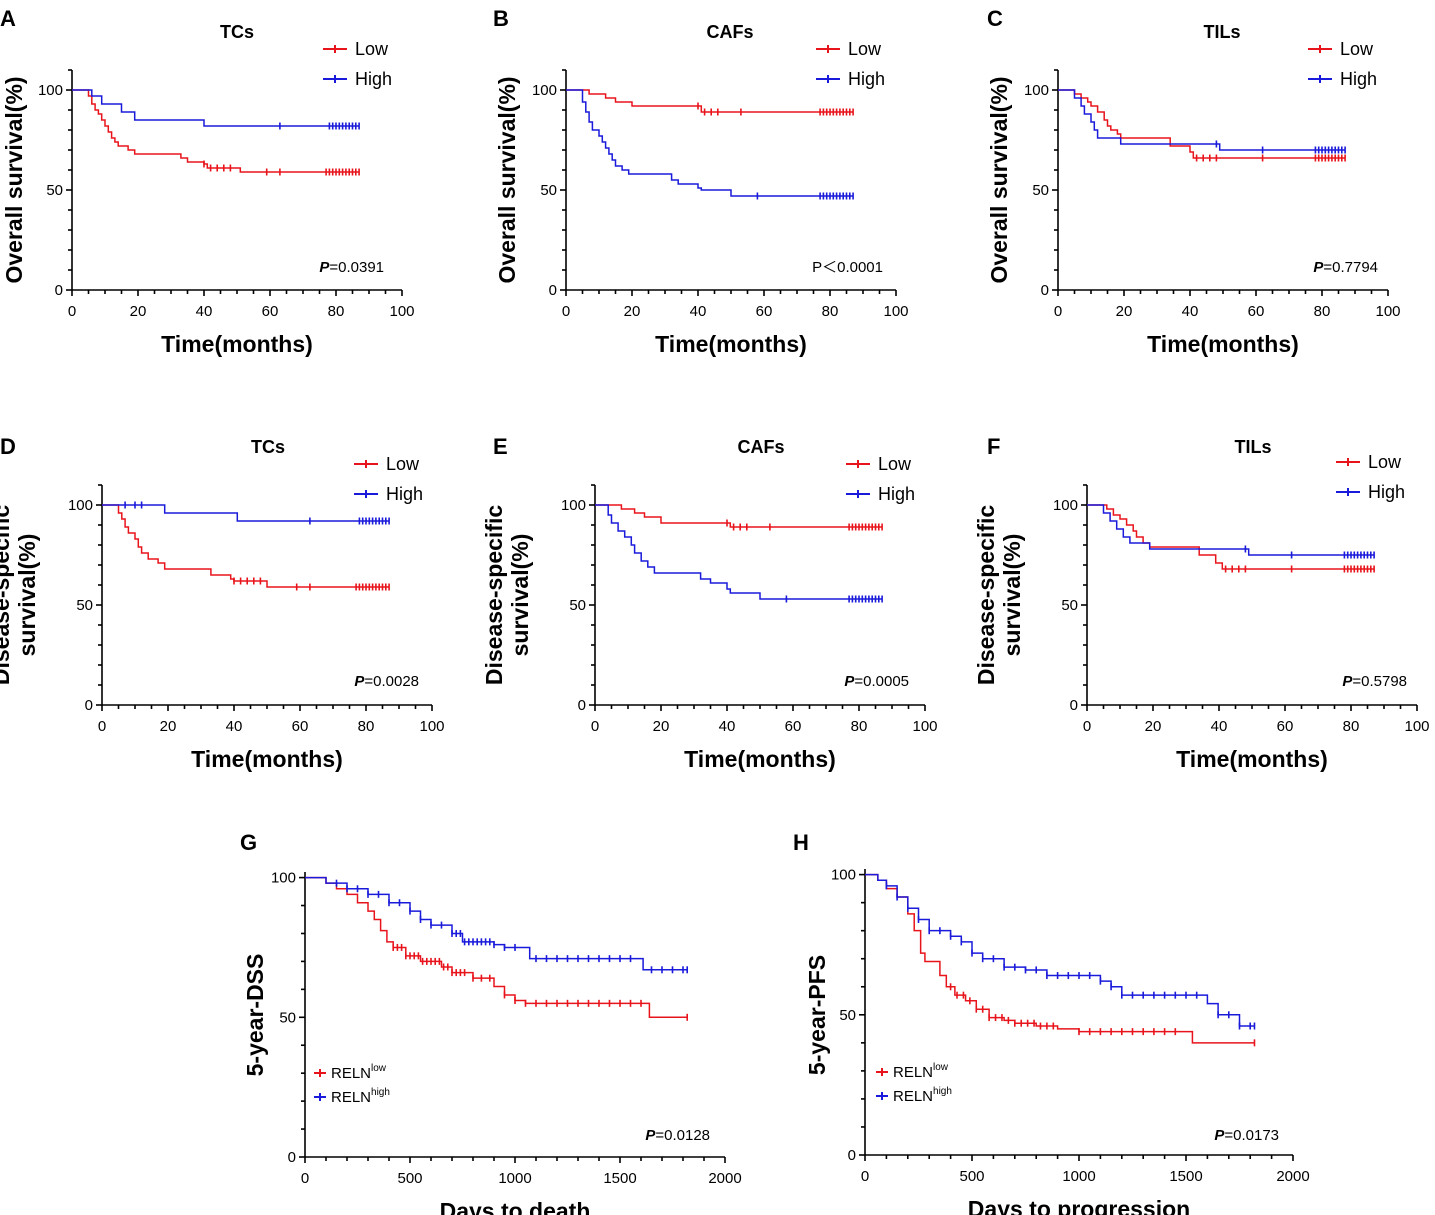  I want to click on y-axis-label: Disease-specificsurvival(%), so click(507, 595).